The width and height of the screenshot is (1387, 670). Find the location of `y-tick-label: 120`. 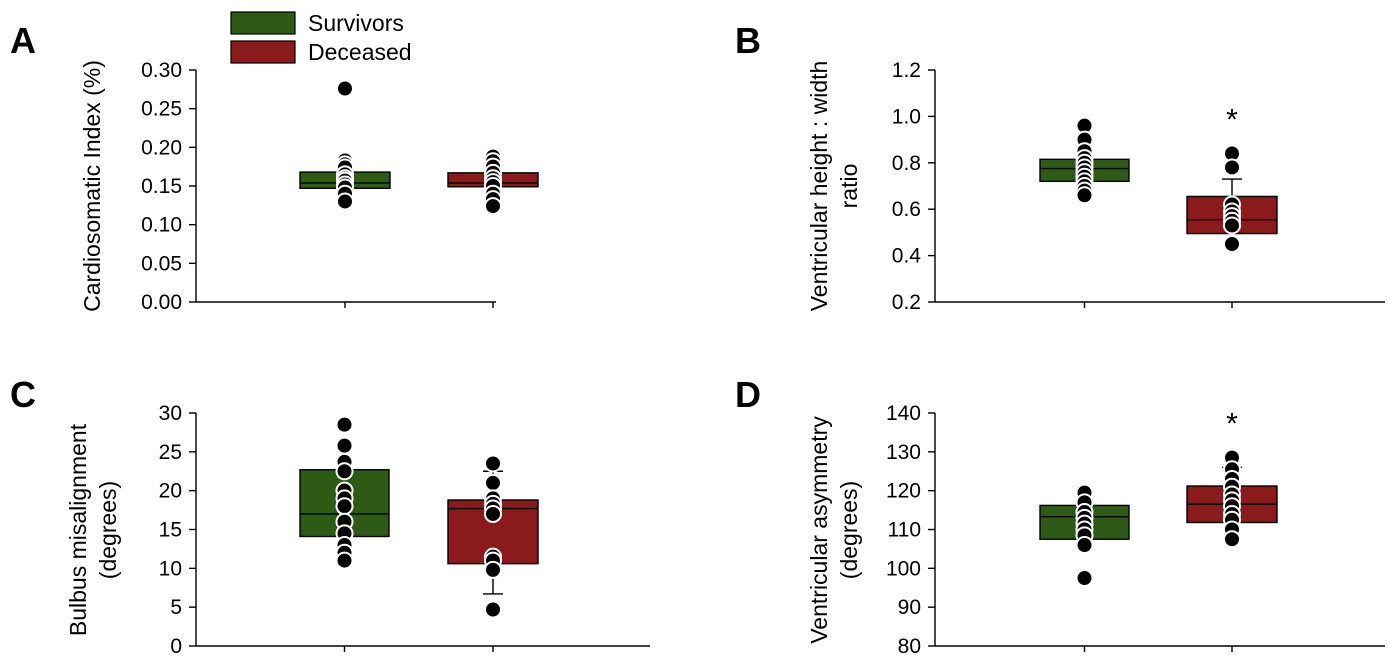

y-tick-label: 120 is located at coordinates (903, 491).